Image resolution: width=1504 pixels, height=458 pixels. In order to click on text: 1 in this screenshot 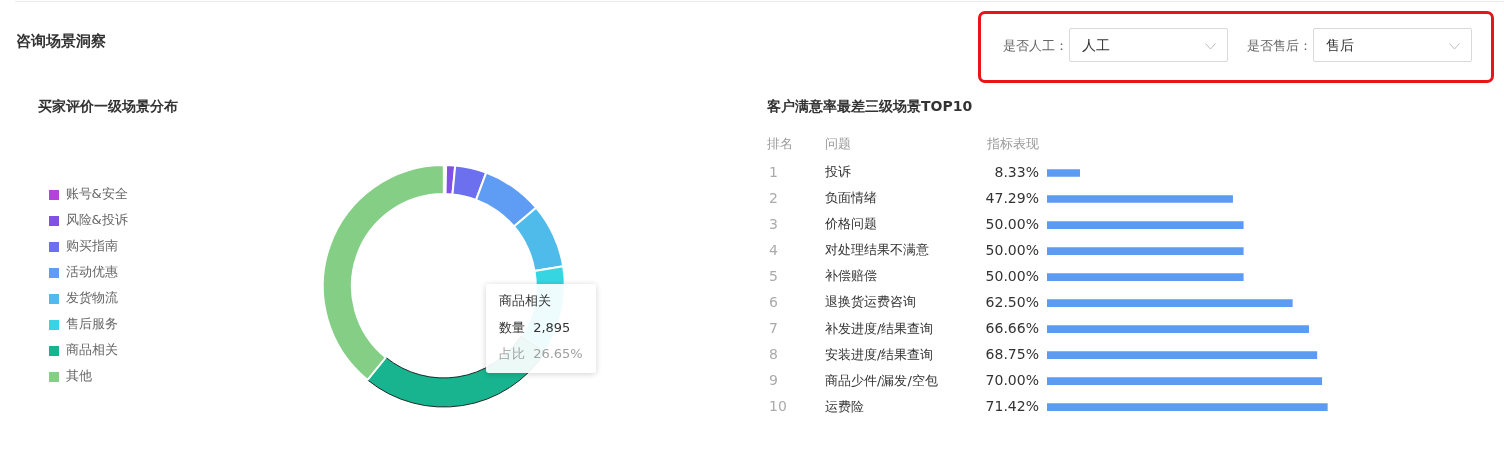, I will do `click(773, 171)`.